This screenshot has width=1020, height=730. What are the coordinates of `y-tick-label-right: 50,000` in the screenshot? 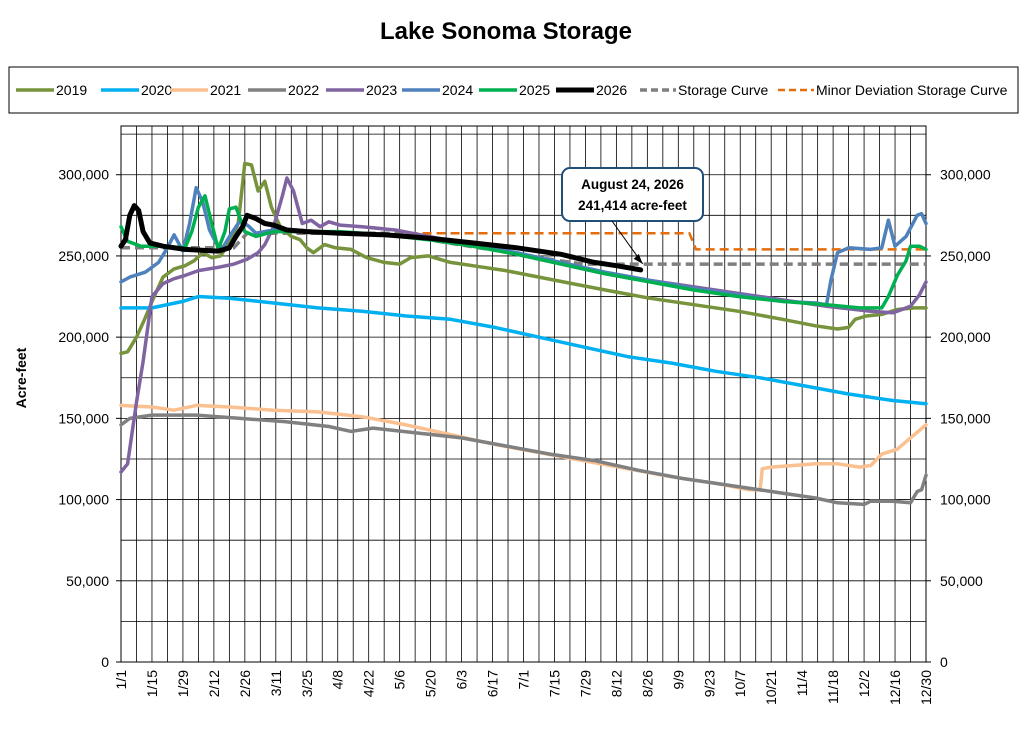 It's located at (961, 581).